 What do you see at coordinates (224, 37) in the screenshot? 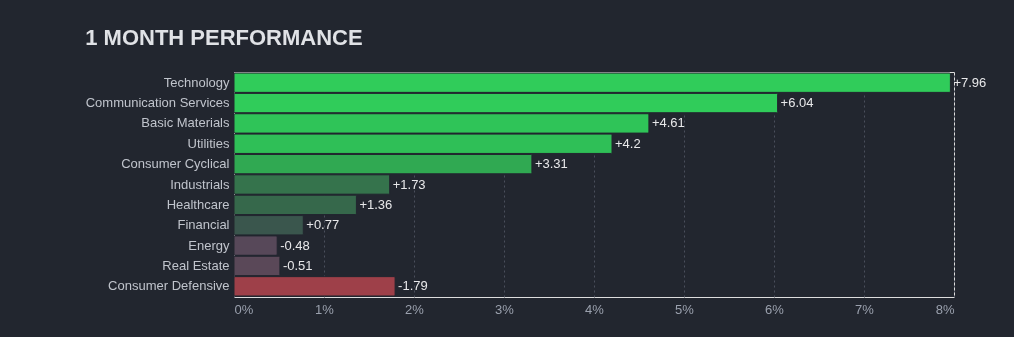
I see `chart-title: 1 MONTH PERFORMANCE` at bounding box center [224, 37].